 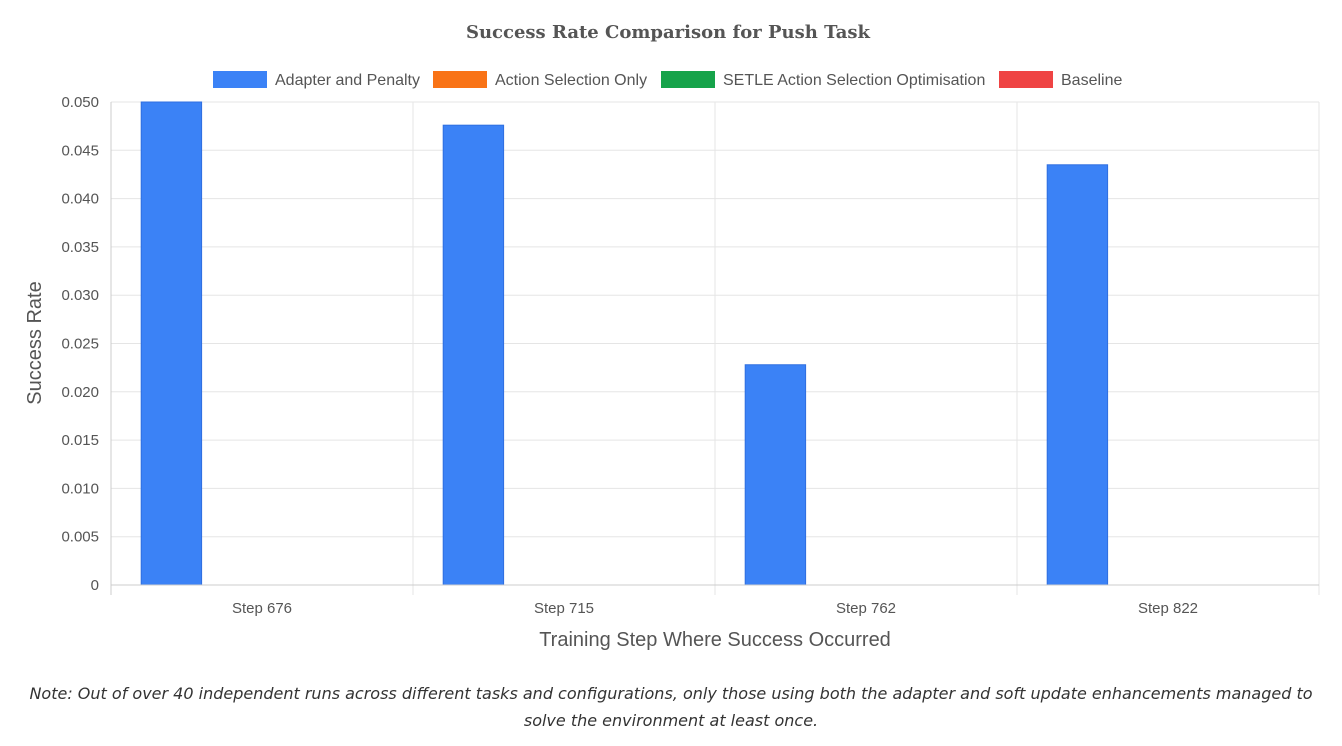 I want to click on x-tick-label: Step 676, so click(x=262, y=608).